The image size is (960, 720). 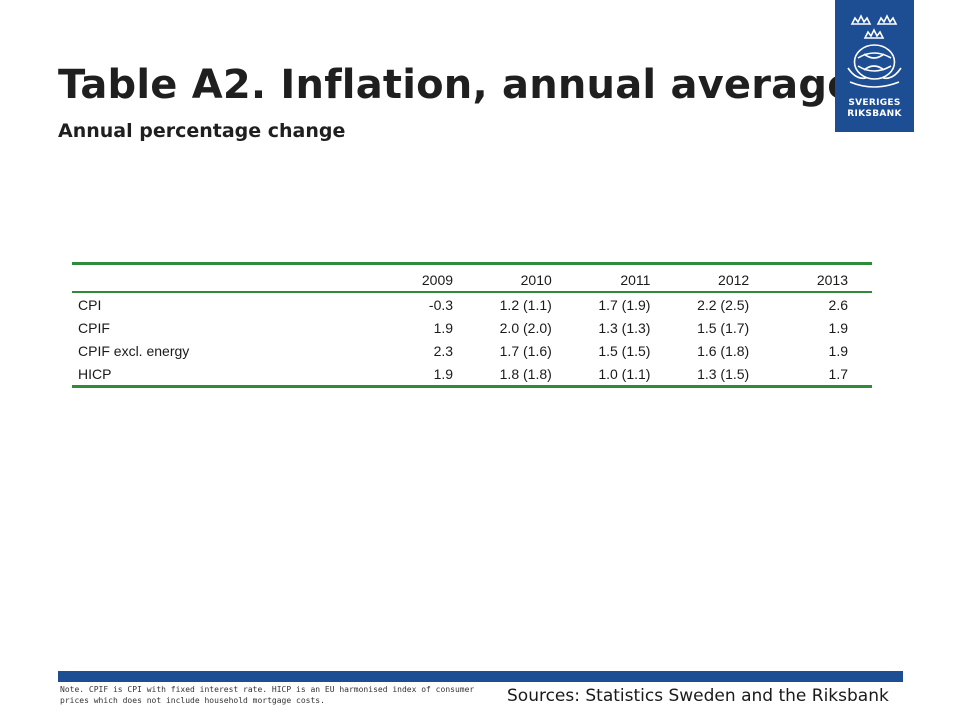 I want to click on row-label: CPI, so click(x=90, y=304).